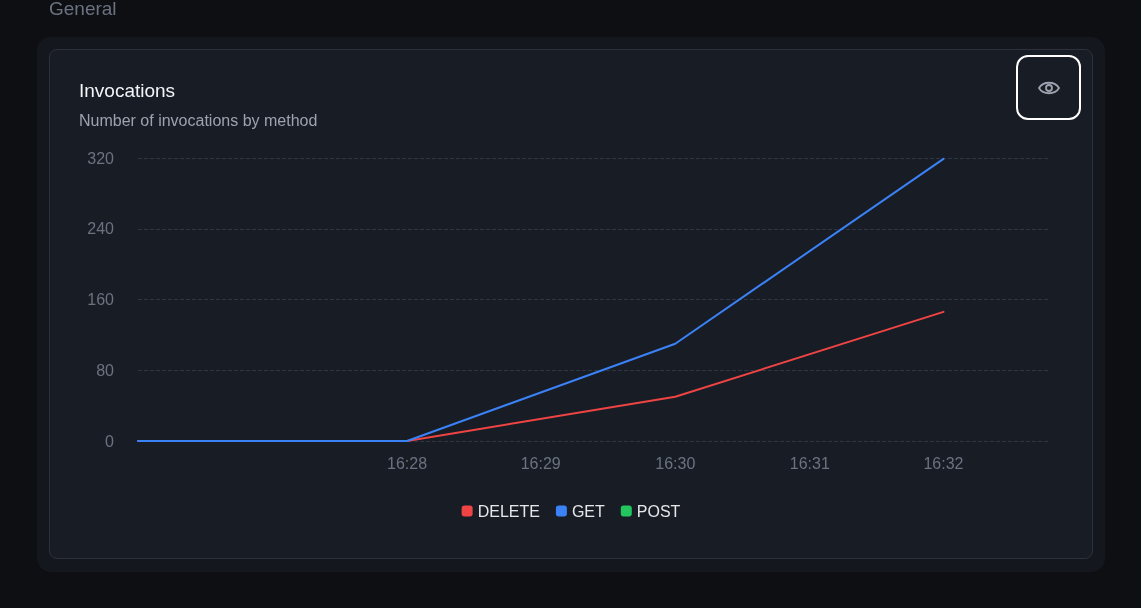  Describe the element at coordinates (101, 299) in the screenshot. I see `y-tick-label: 160` at that location.